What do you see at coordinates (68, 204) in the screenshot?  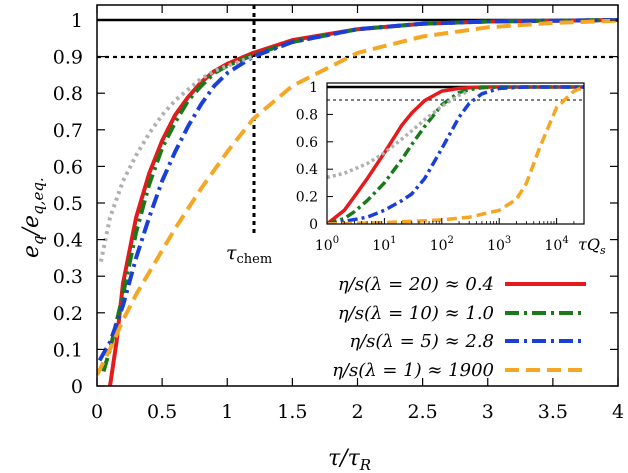 I see `y-tick-label: 0.5` at bounding box center [68, 204].